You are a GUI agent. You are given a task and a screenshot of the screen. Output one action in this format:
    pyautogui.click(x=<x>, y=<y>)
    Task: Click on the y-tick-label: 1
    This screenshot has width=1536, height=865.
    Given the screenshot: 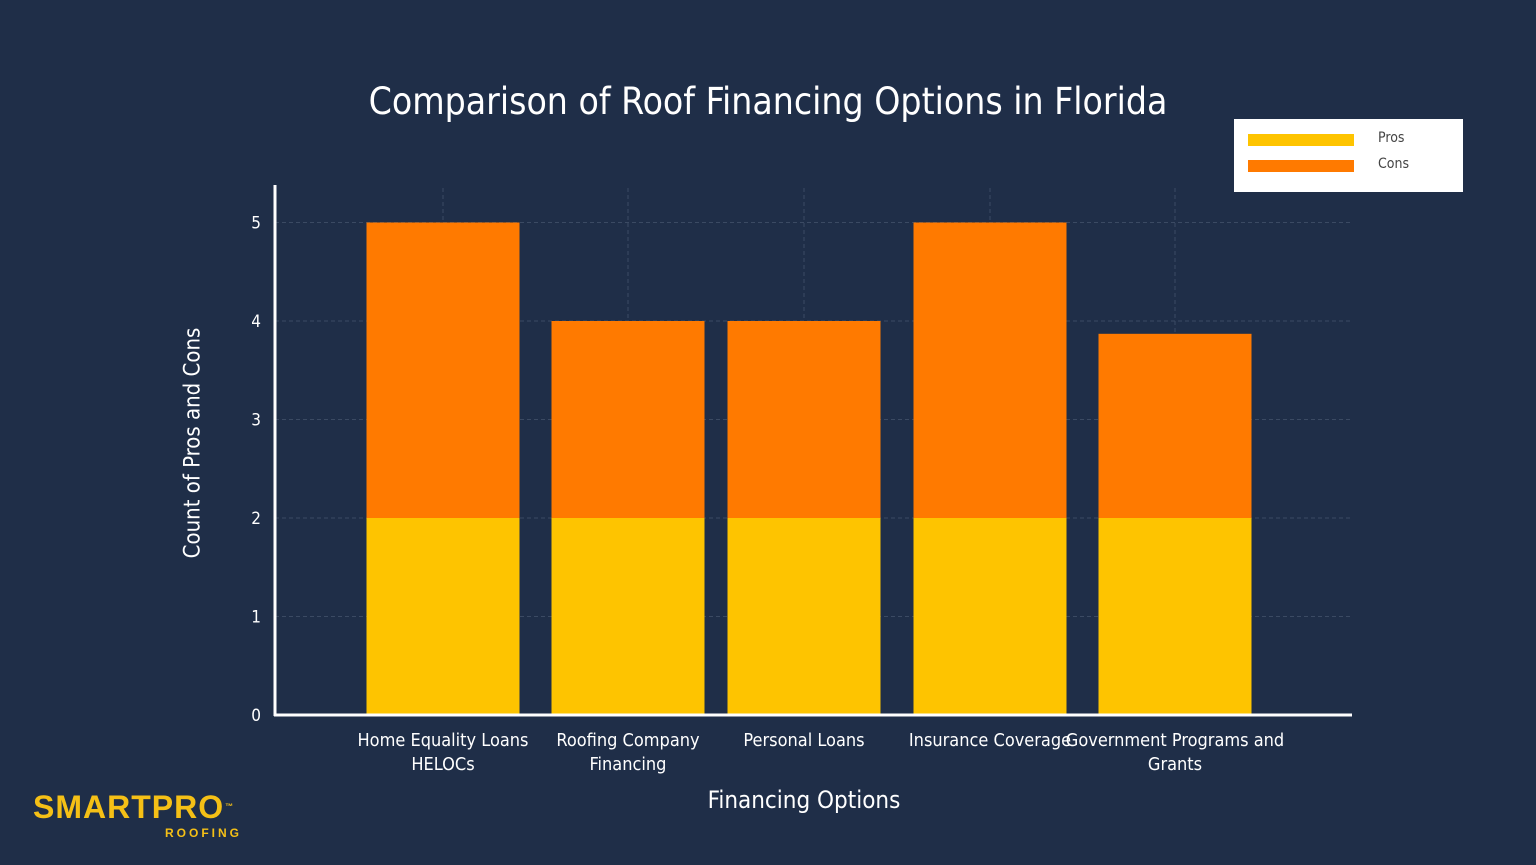 What is the action you would take?
    pyautogui.click(x=256, y=618)
    